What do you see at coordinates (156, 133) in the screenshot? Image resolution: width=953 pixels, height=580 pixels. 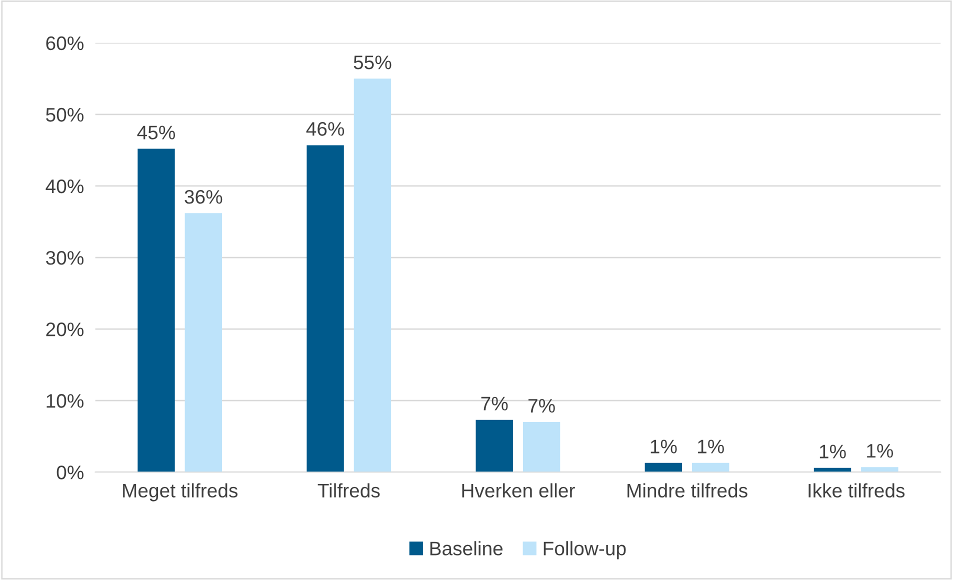 I see `data-label: 45%` at bounding box center [156, 133].